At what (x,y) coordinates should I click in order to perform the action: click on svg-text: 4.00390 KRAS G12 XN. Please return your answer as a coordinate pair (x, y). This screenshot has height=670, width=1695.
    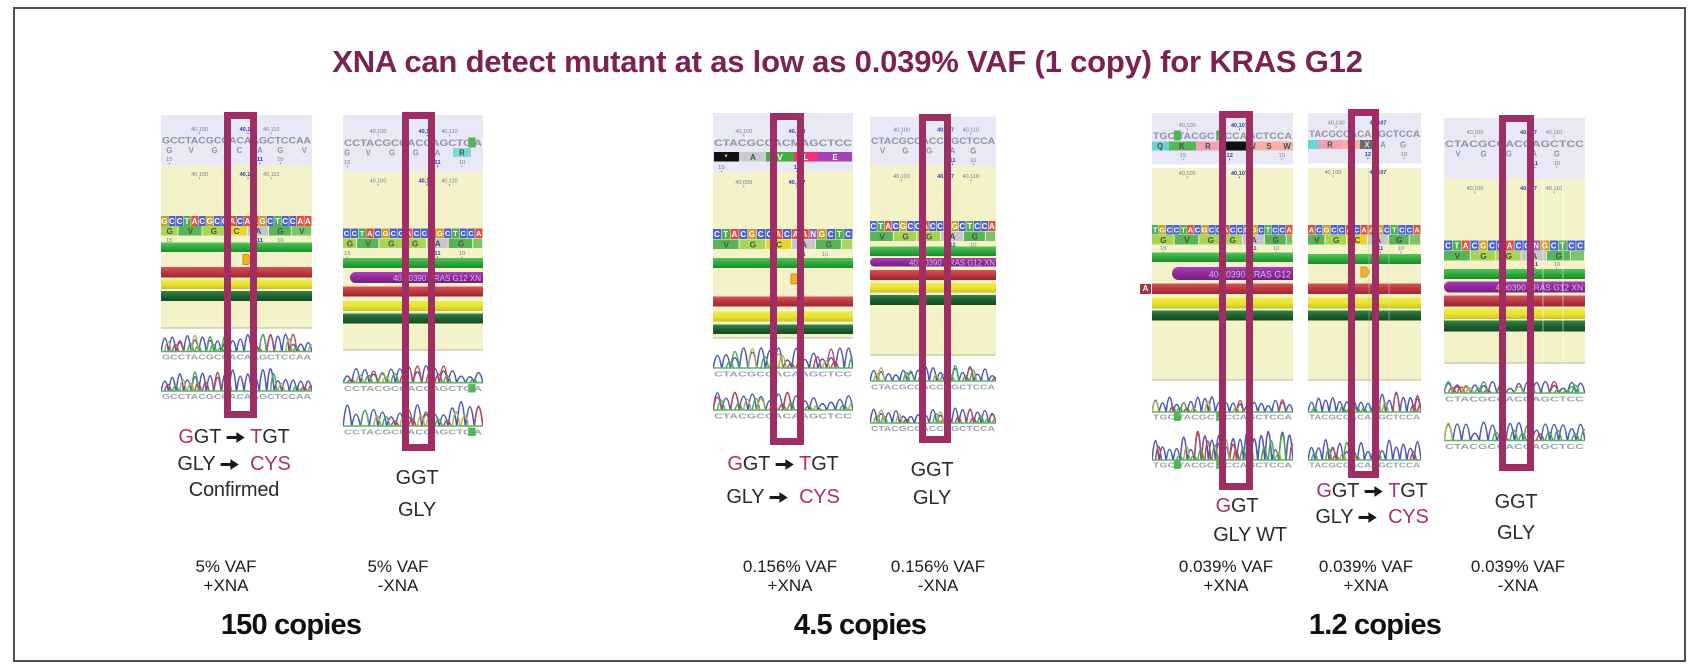
    Looking at the image, I should click on (1539, 288).